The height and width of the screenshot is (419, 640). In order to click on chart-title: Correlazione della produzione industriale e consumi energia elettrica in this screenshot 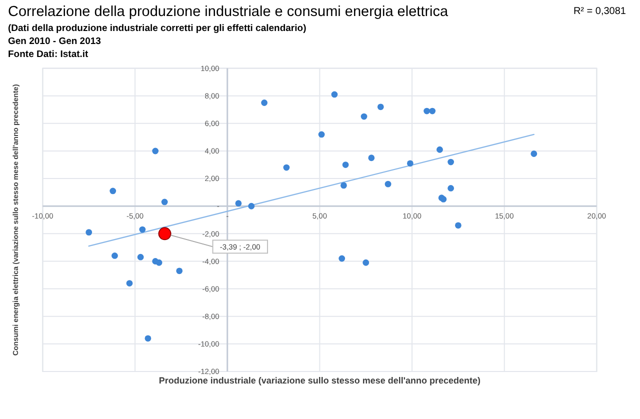, I will do `click(229, 12)`.